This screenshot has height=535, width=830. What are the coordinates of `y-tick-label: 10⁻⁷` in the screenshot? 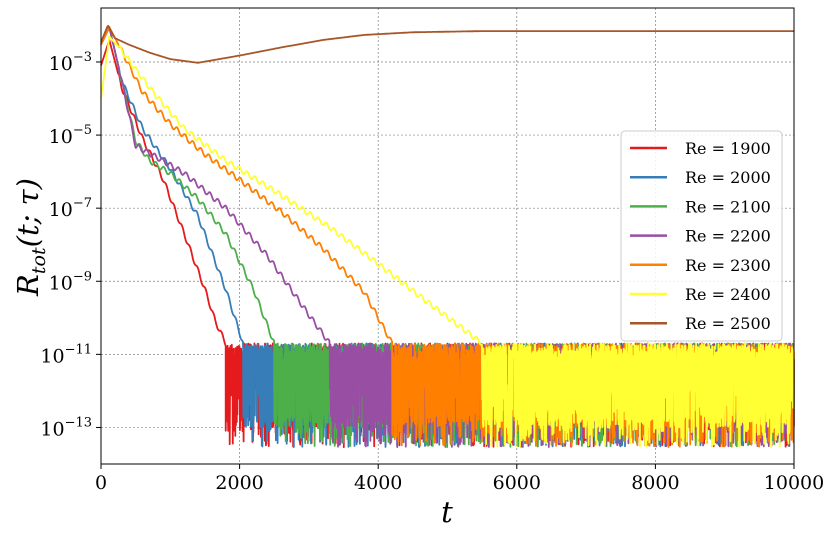 It's located at (70, 208).